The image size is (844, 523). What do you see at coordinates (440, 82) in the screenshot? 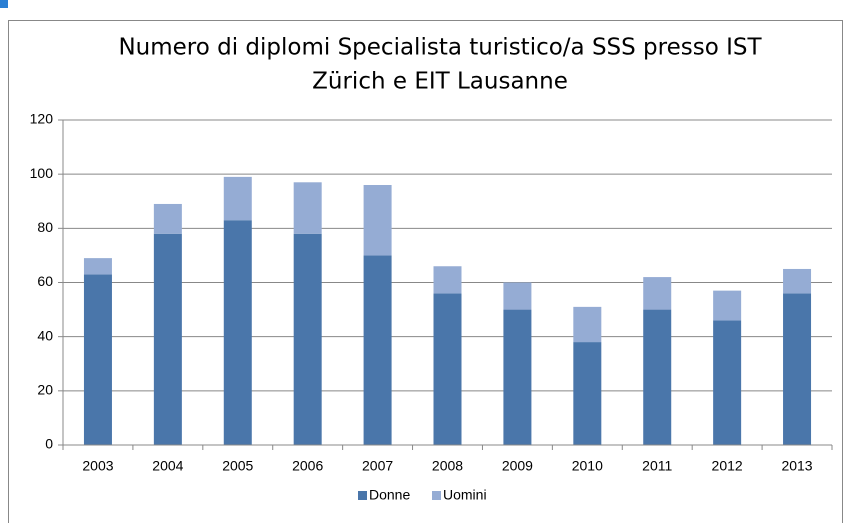
I see `chart-title: Zürich e EIT Lausanne` at bounding box center [440, 82].